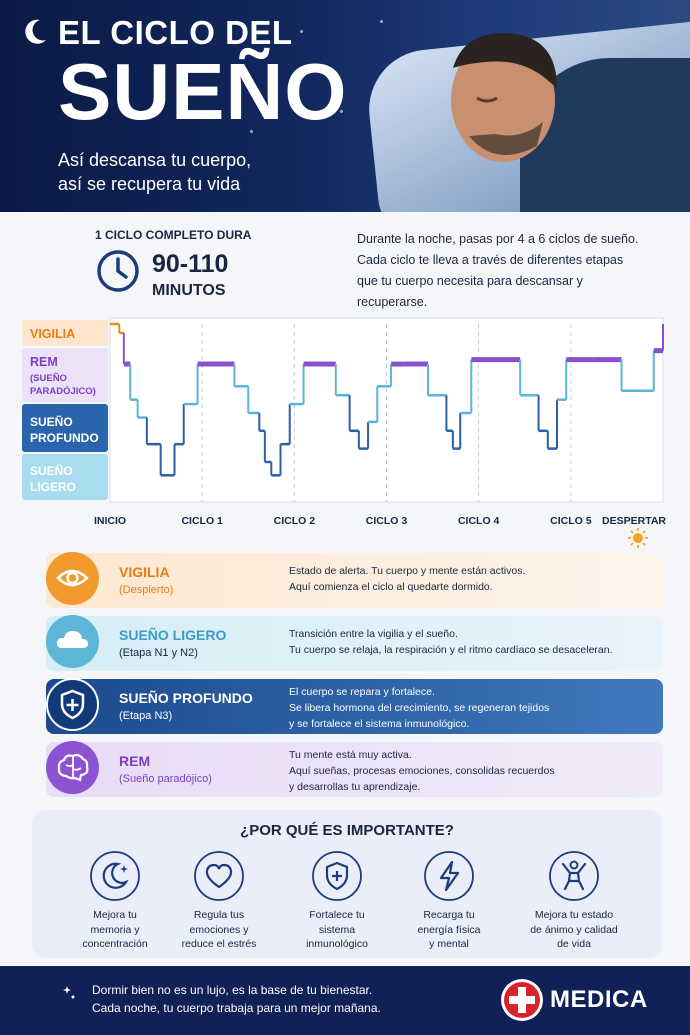 The image size is (690, 1035). What do you see at coordinates (355, 787) in the screenshot?
I see `stage-desc-line: y desarrollas tu aprendizaje.` at bounding box center [355, 787].